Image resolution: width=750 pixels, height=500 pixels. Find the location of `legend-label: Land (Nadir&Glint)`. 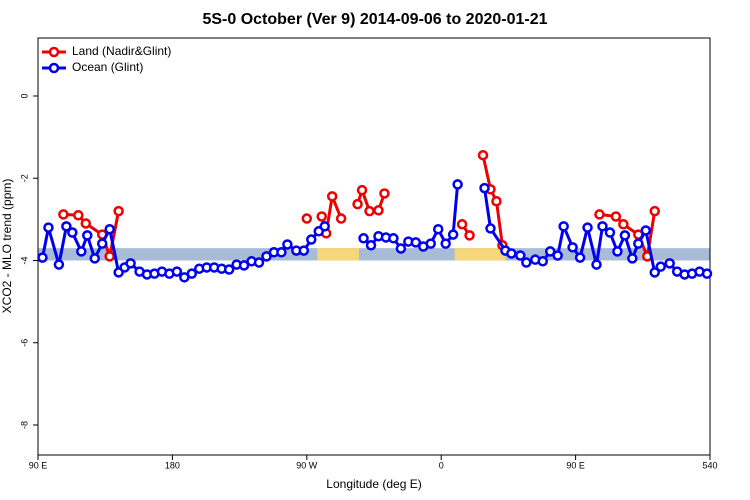

legend-label: Land (Nadir&Glint) is located at coordinates (121, 51).